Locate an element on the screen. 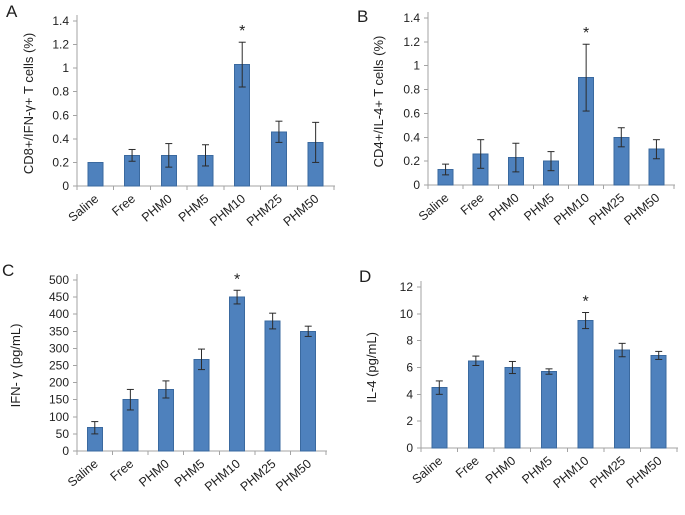  y-tick-label: 400 is located at coordinates (59, 314).